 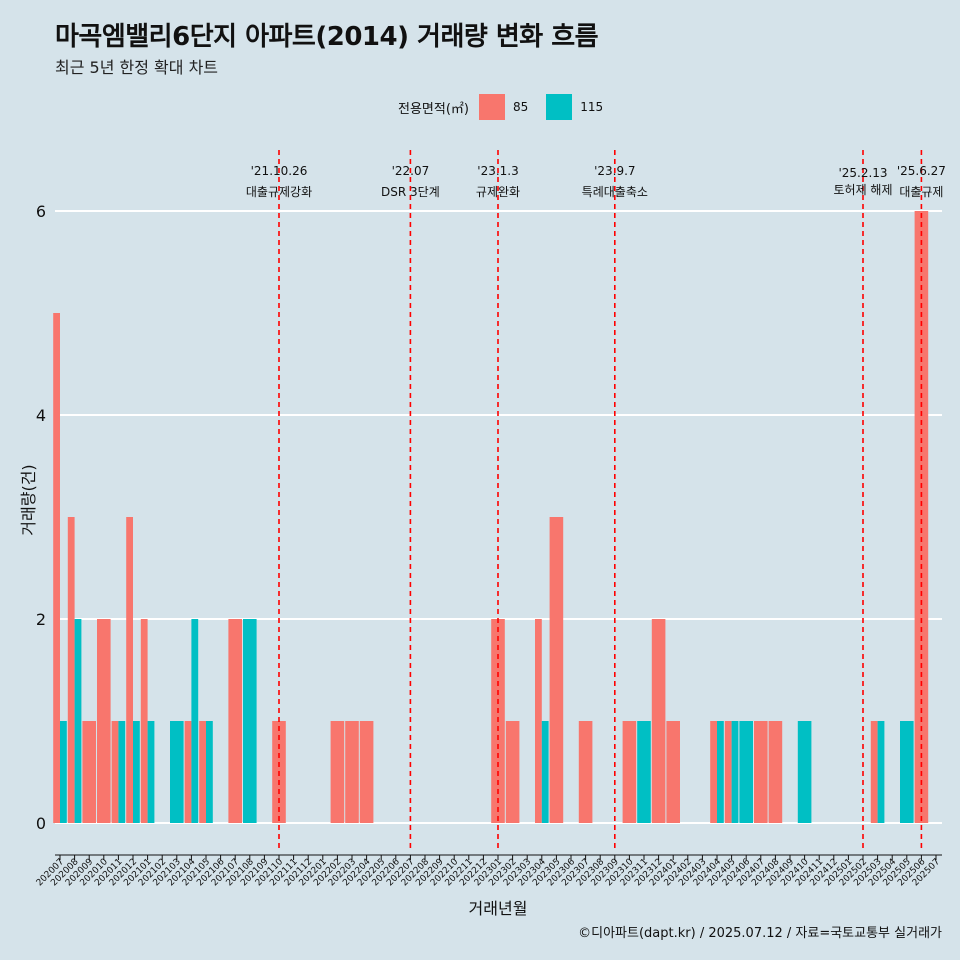 I want to click on legend: 전용면적(㎡) 85 115, so click(x=509, y=107).